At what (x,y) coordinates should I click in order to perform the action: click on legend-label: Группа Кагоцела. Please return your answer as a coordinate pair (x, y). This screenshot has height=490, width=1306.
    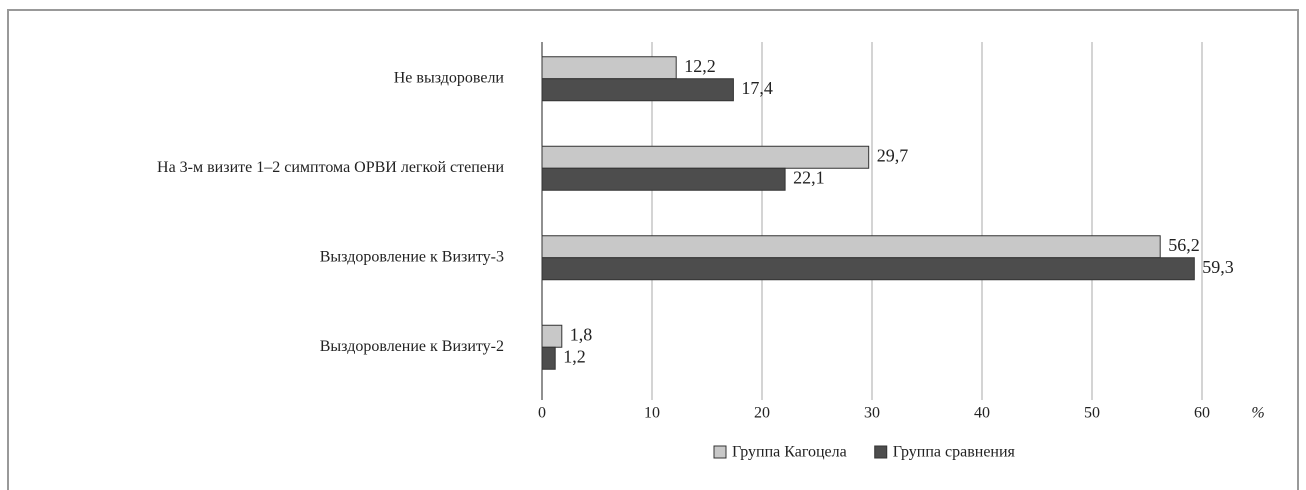
    Looking at the image, I should click on (789, 452).